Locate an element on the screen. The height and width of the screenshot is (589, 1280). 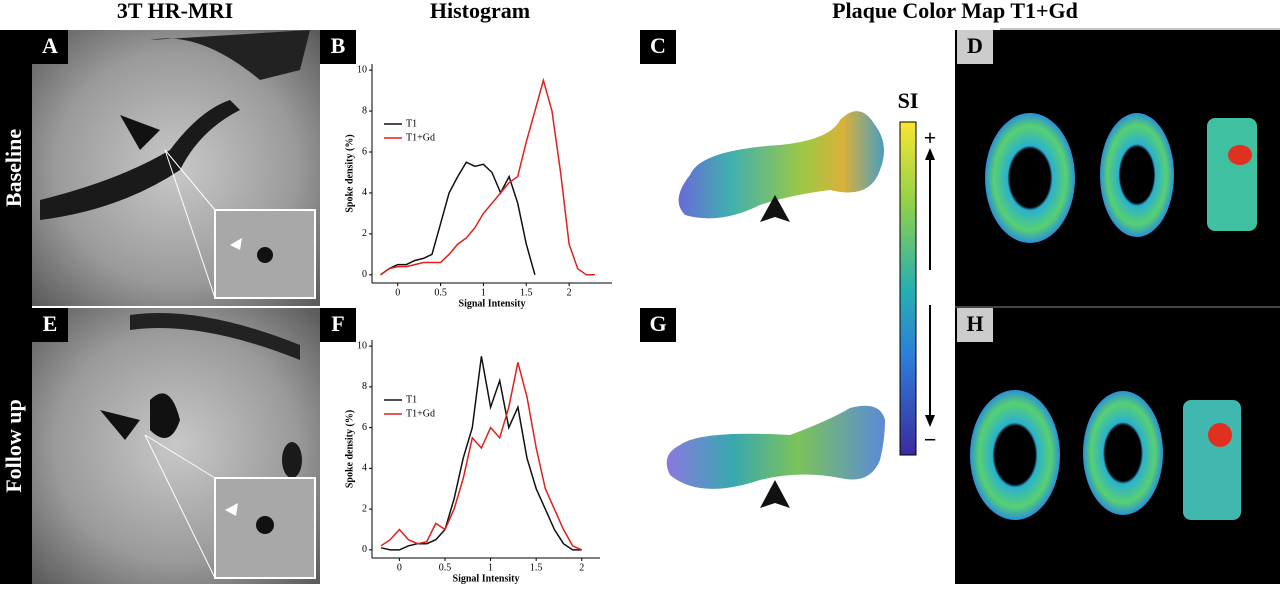
panel-letter: H is located at coordinates (974, 323).